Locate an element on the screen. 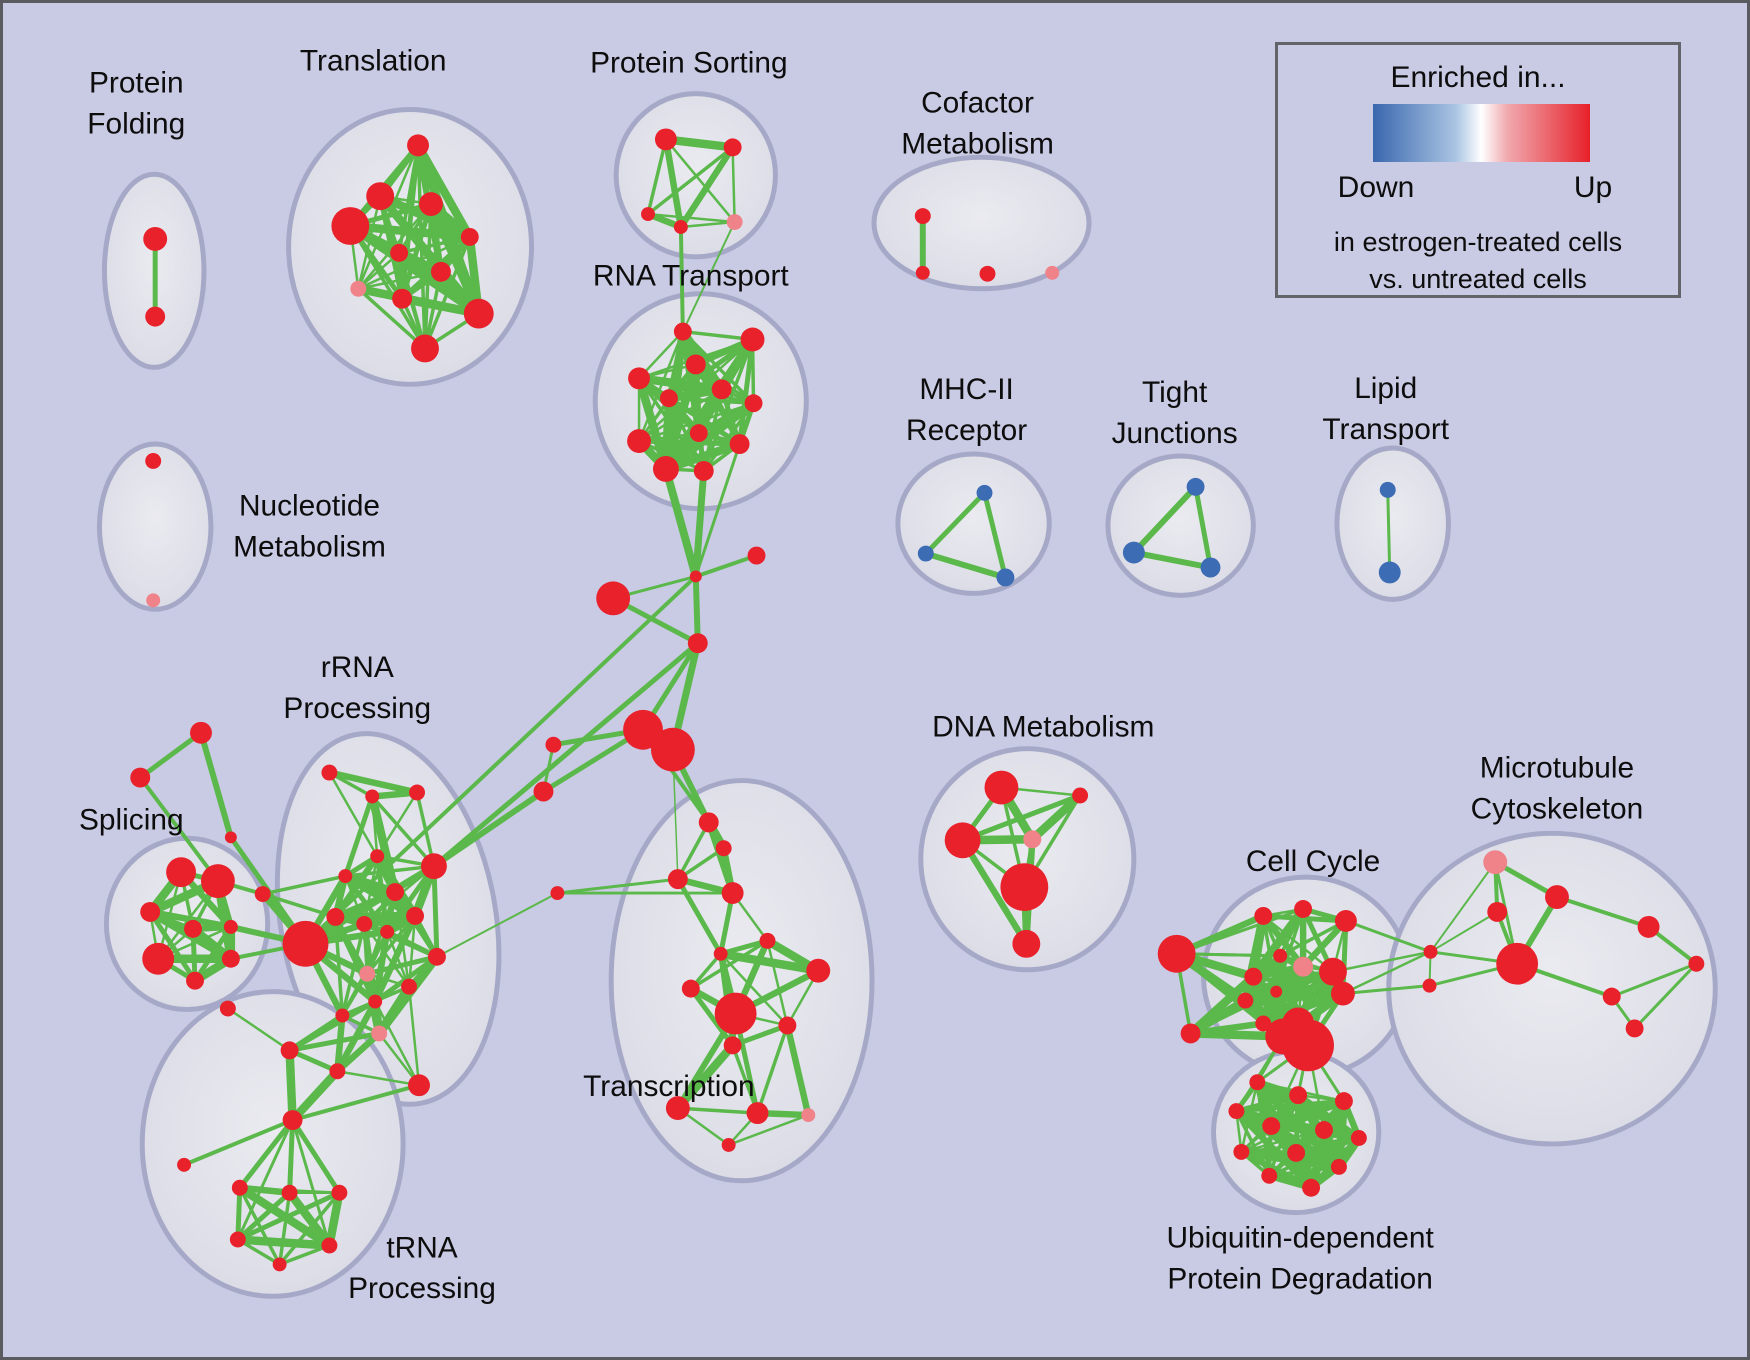  node-red-microtubule-cytoskeleton is located at coordinates (1429, 985).